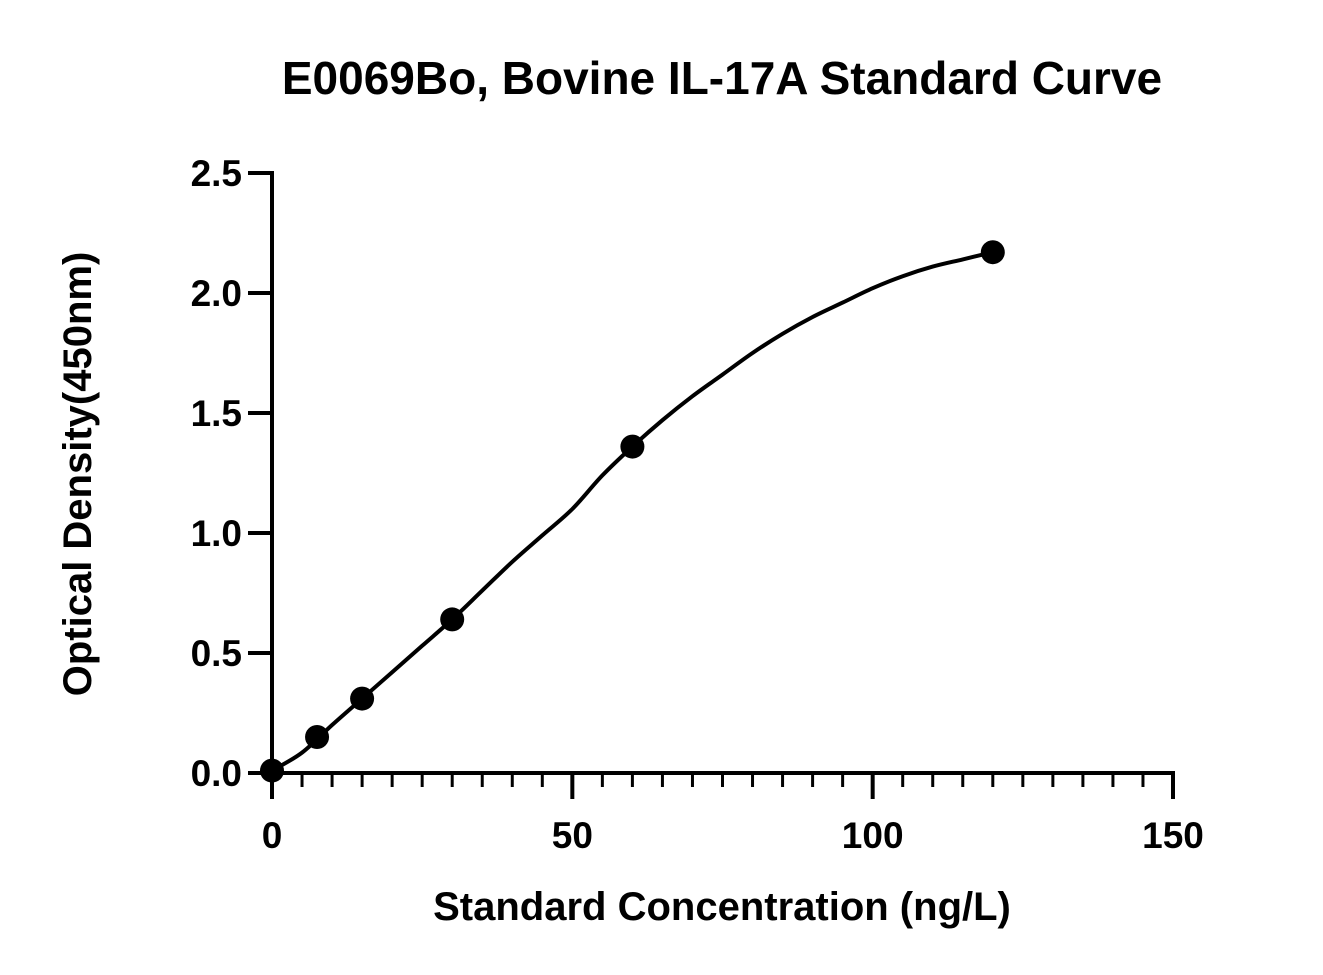 This screenshot has height=975, width=1323. Describe the element at coordinates (722, 907) in the screenshot. I see `x-axis-label: Standard Concentration (ng/L)` at that location.